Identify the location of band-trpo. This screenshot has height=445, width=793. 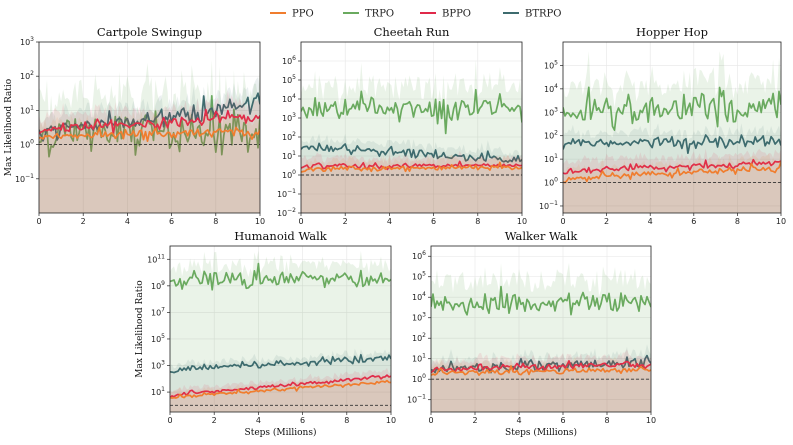
(280, 331).